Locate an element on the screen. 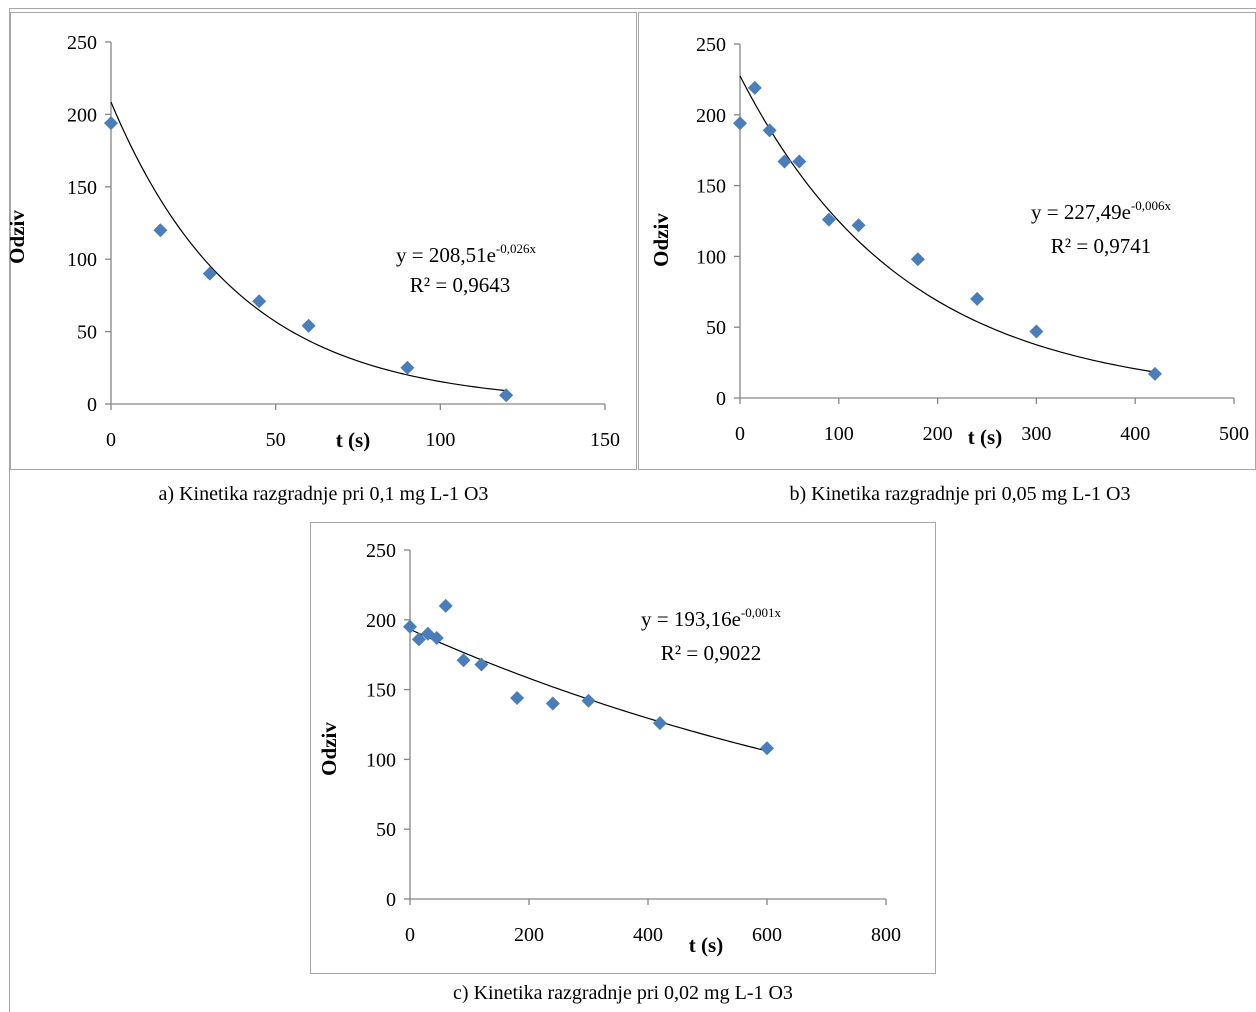 The height and width of the screenshot is (1012, 1256). chart-b-x-tick-label: 0 is located at coordinates (740, 434).